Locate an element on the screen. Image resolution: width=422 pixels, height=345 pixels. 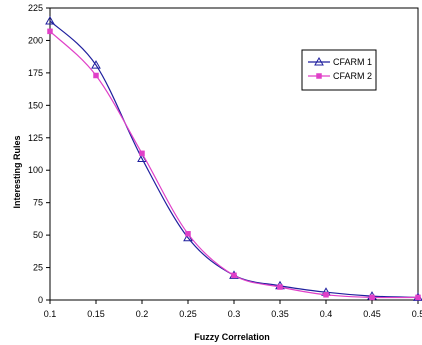
legend-label: CFARM 1 is located at coordinates (352, 62).